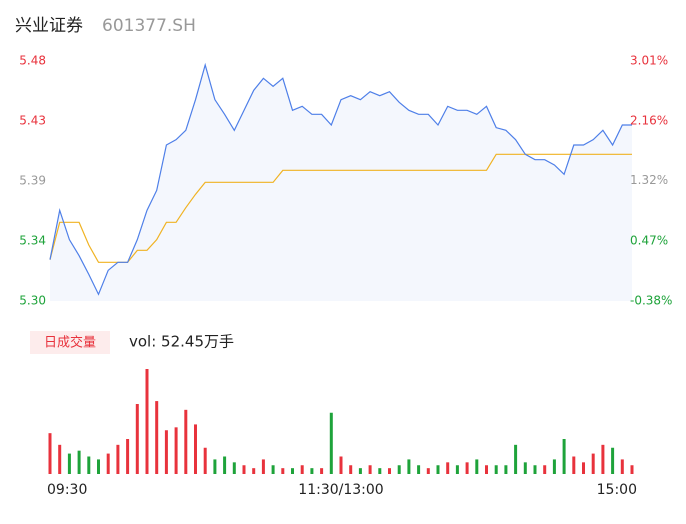  I want to click on y-tick-label: 5.30, so click(32, 301).